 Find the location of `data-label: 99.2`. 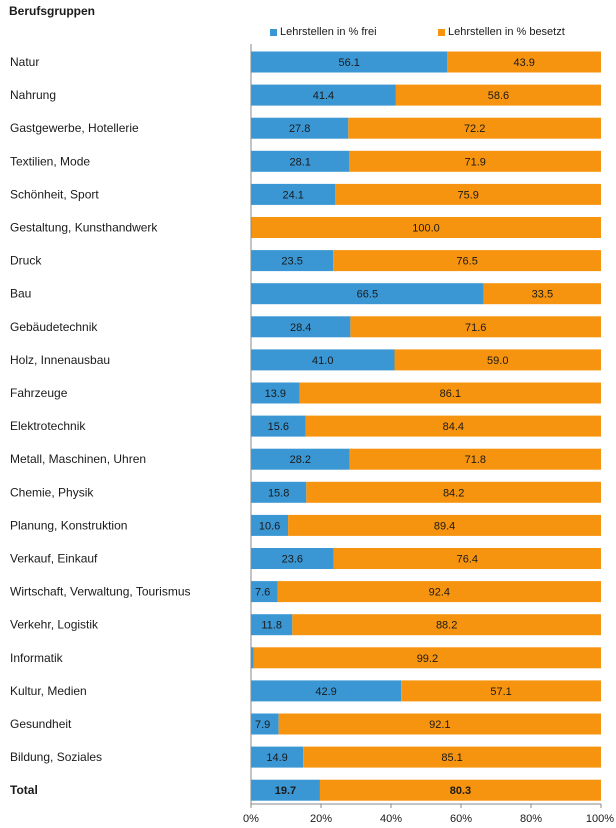

data-label: 99.2 is located at coordinates (427, 659).